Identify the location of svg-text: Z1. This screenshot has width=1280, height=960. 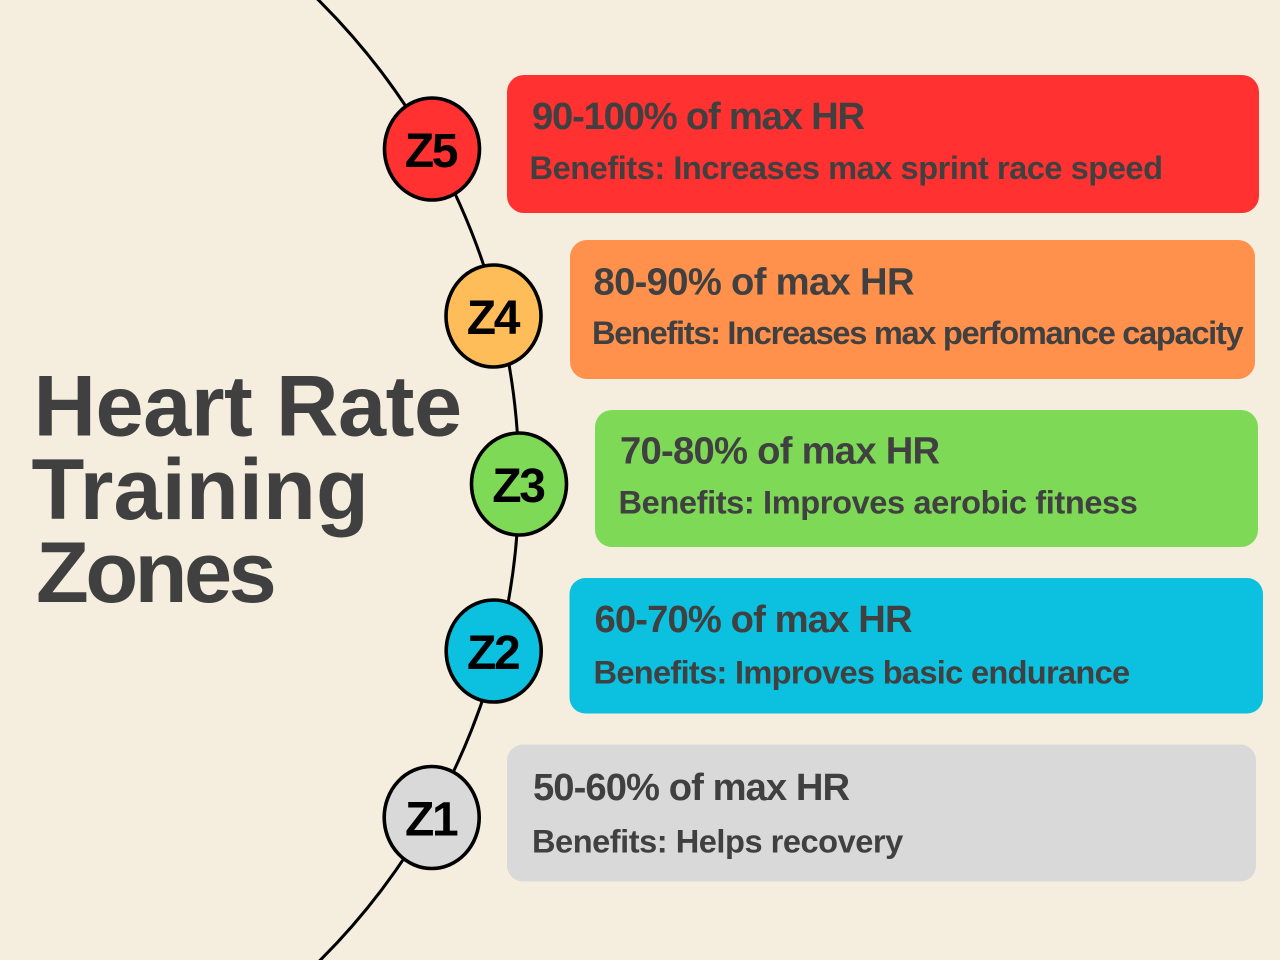
(431, 820).